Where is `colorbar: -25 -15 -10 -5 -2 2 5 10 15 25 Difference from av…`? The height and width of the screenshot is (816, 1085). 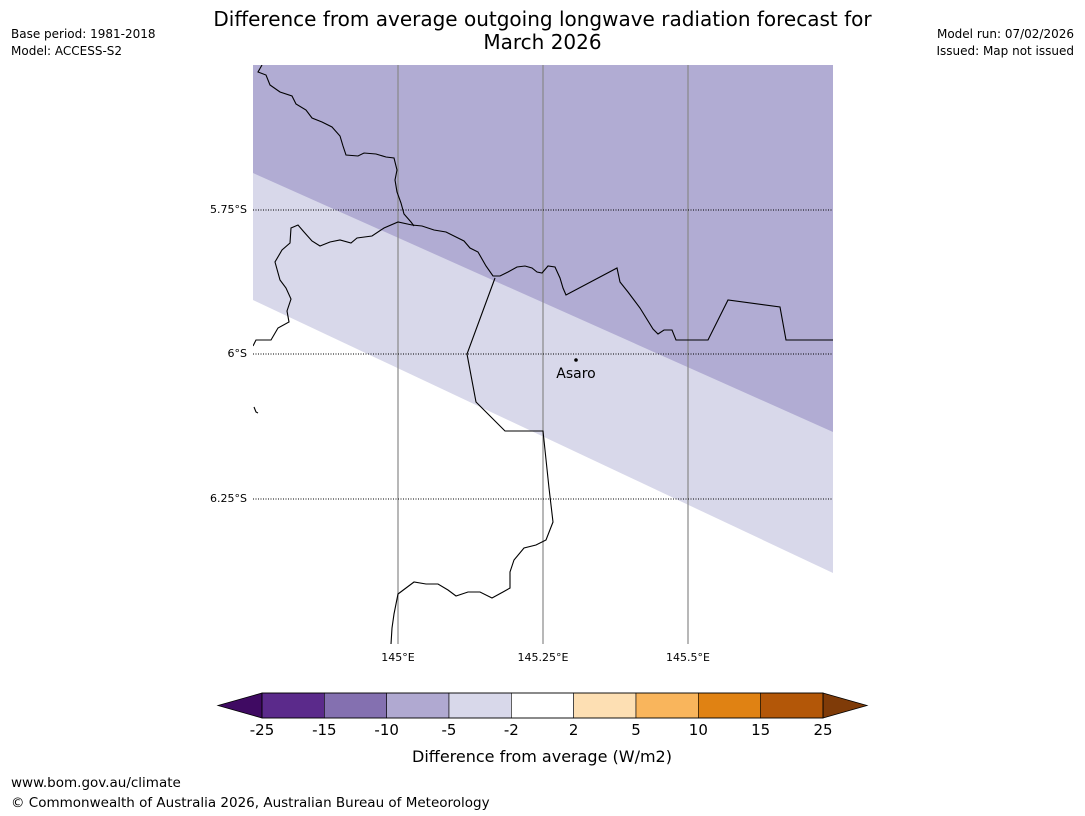
colorbar: -25 -15 -10 -5 -2 2 5 10 15 25 Difference from av… is located at coordinates (542, 729).